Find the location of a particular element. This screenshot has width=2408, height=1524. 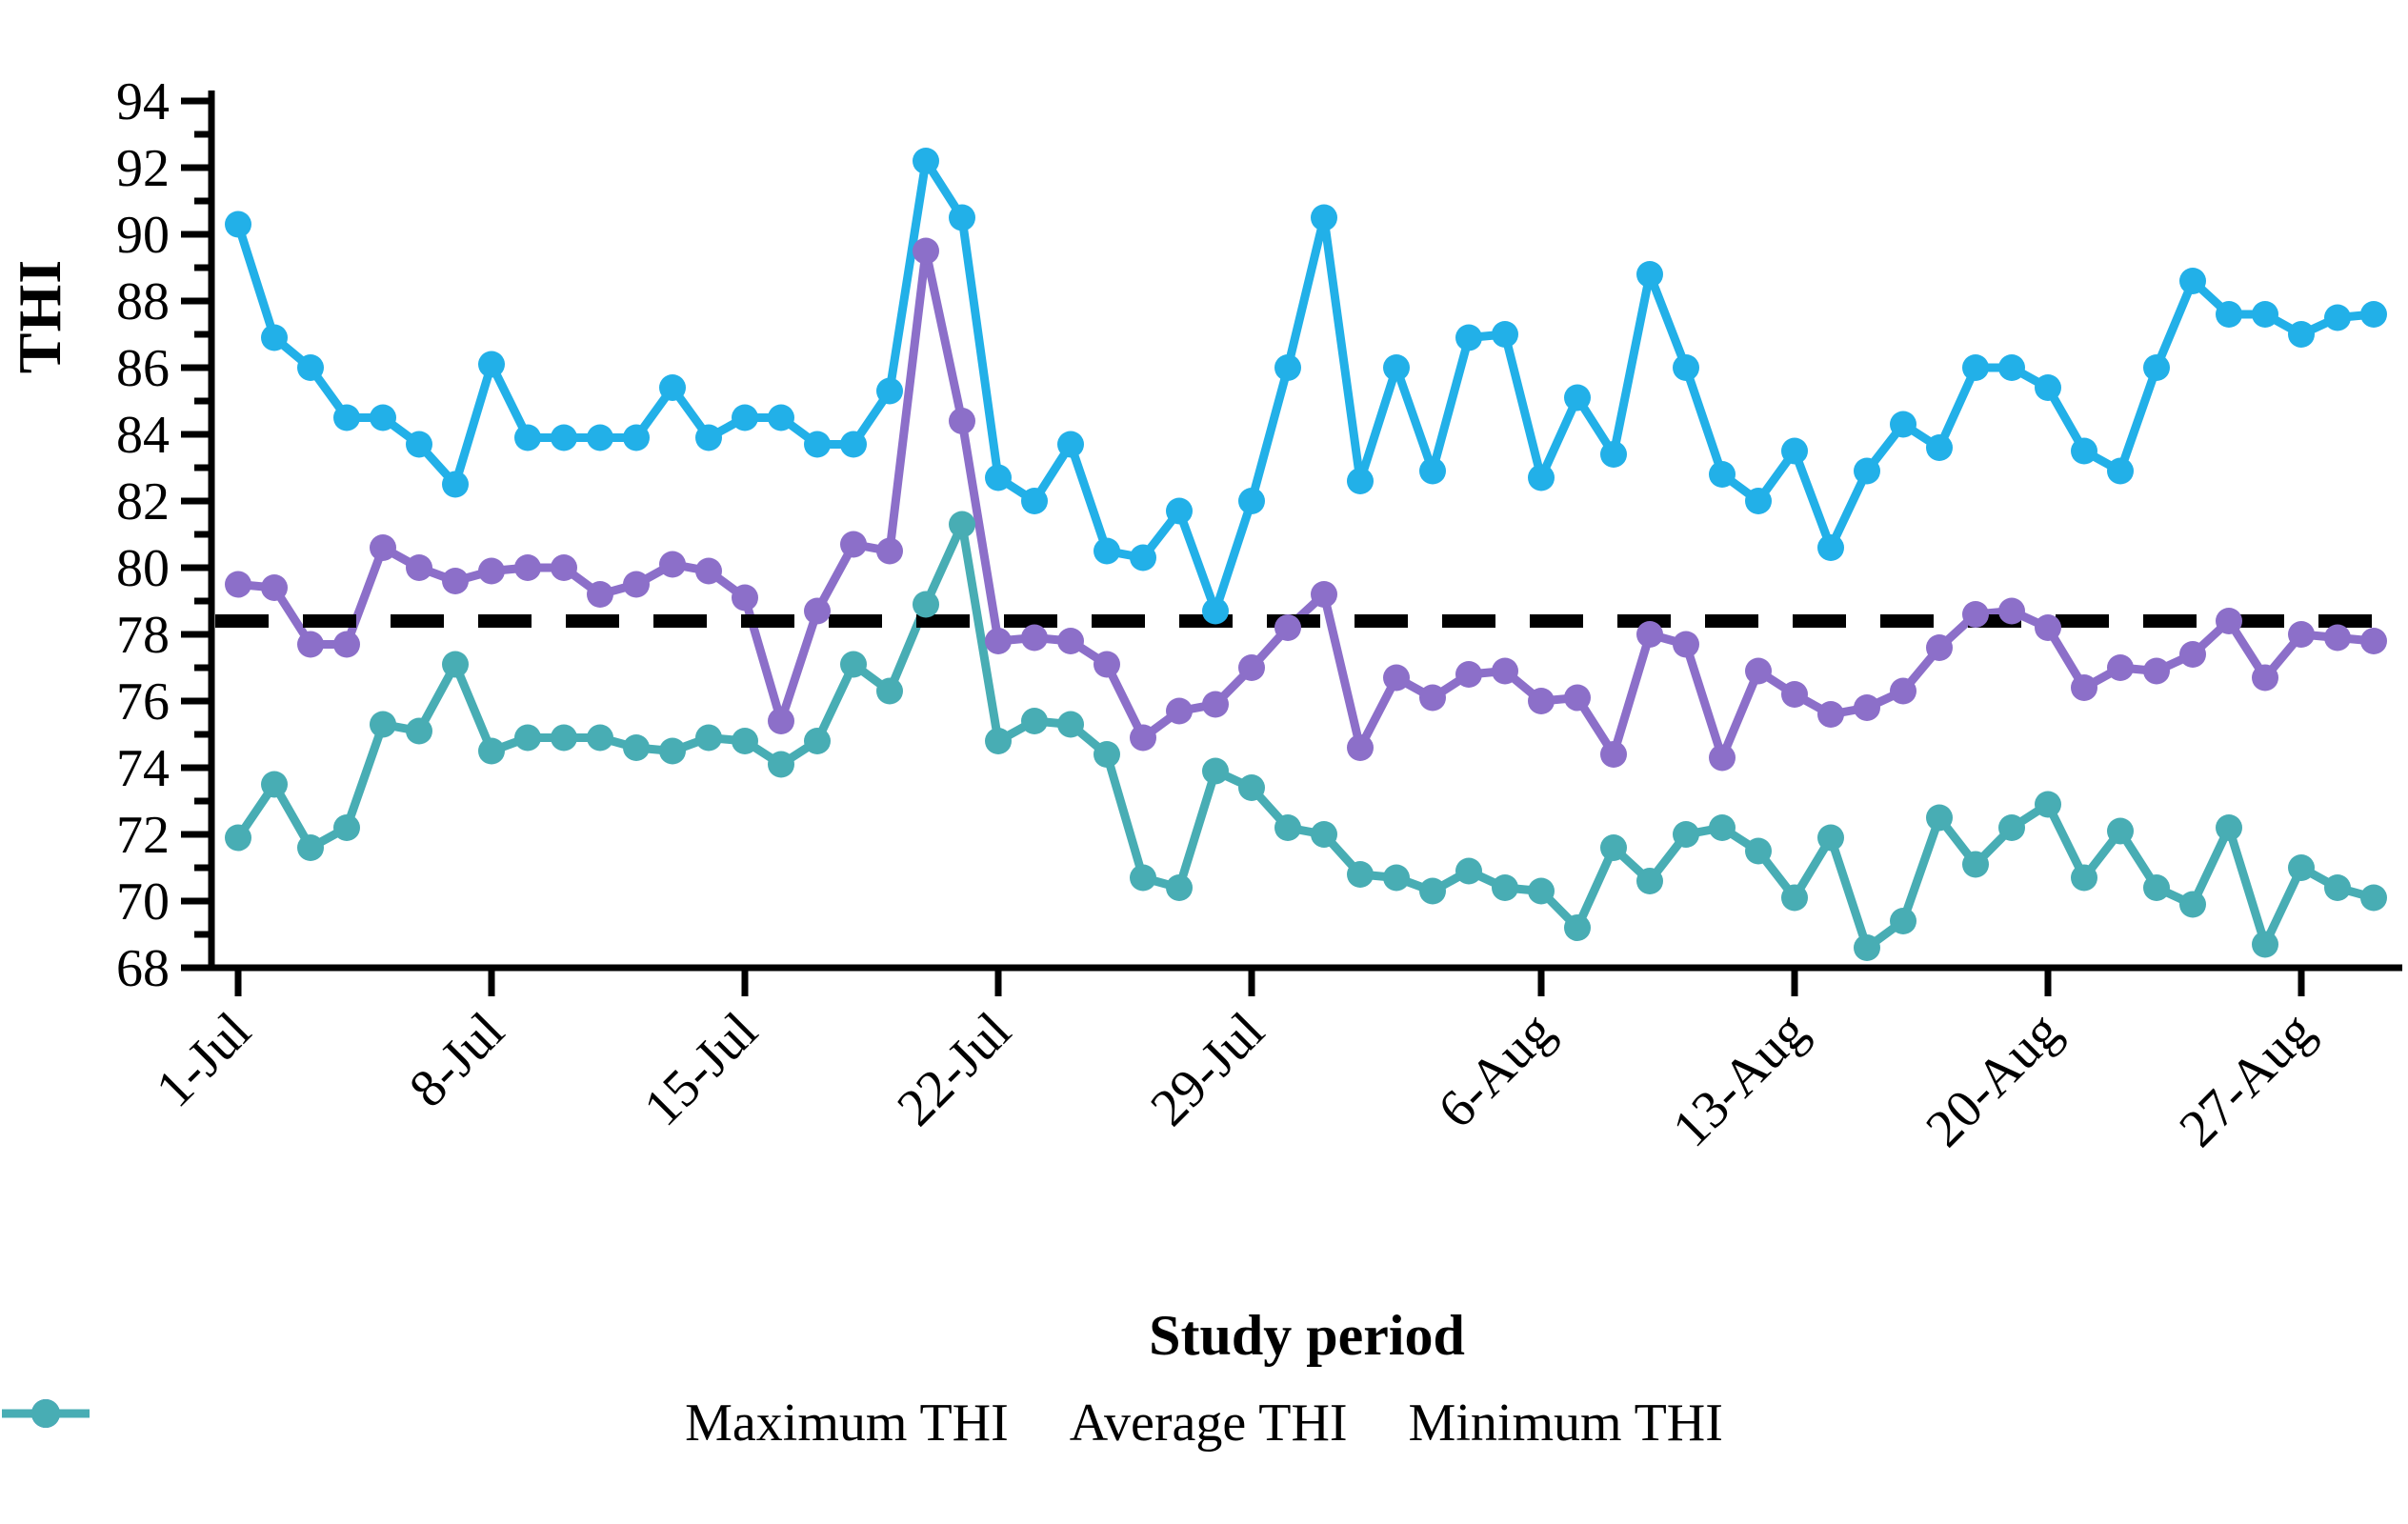

y-axis-ticks is located at coordinates (196, 534).